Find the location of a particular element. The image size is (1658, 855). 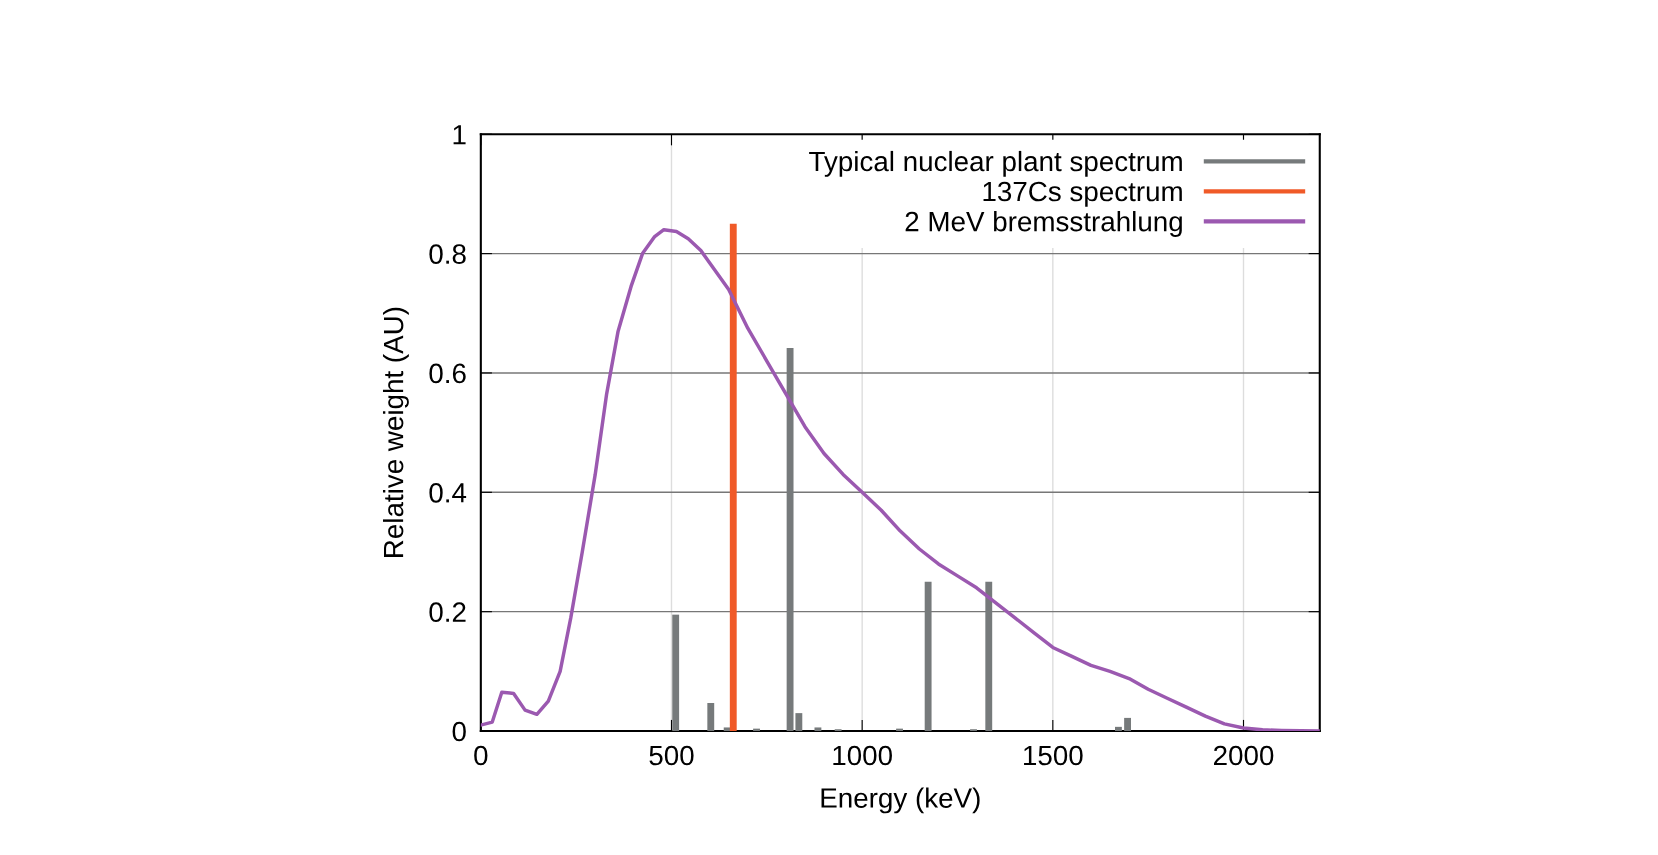

y-tick-label: 0.2 is located at coordinates (447, 612).